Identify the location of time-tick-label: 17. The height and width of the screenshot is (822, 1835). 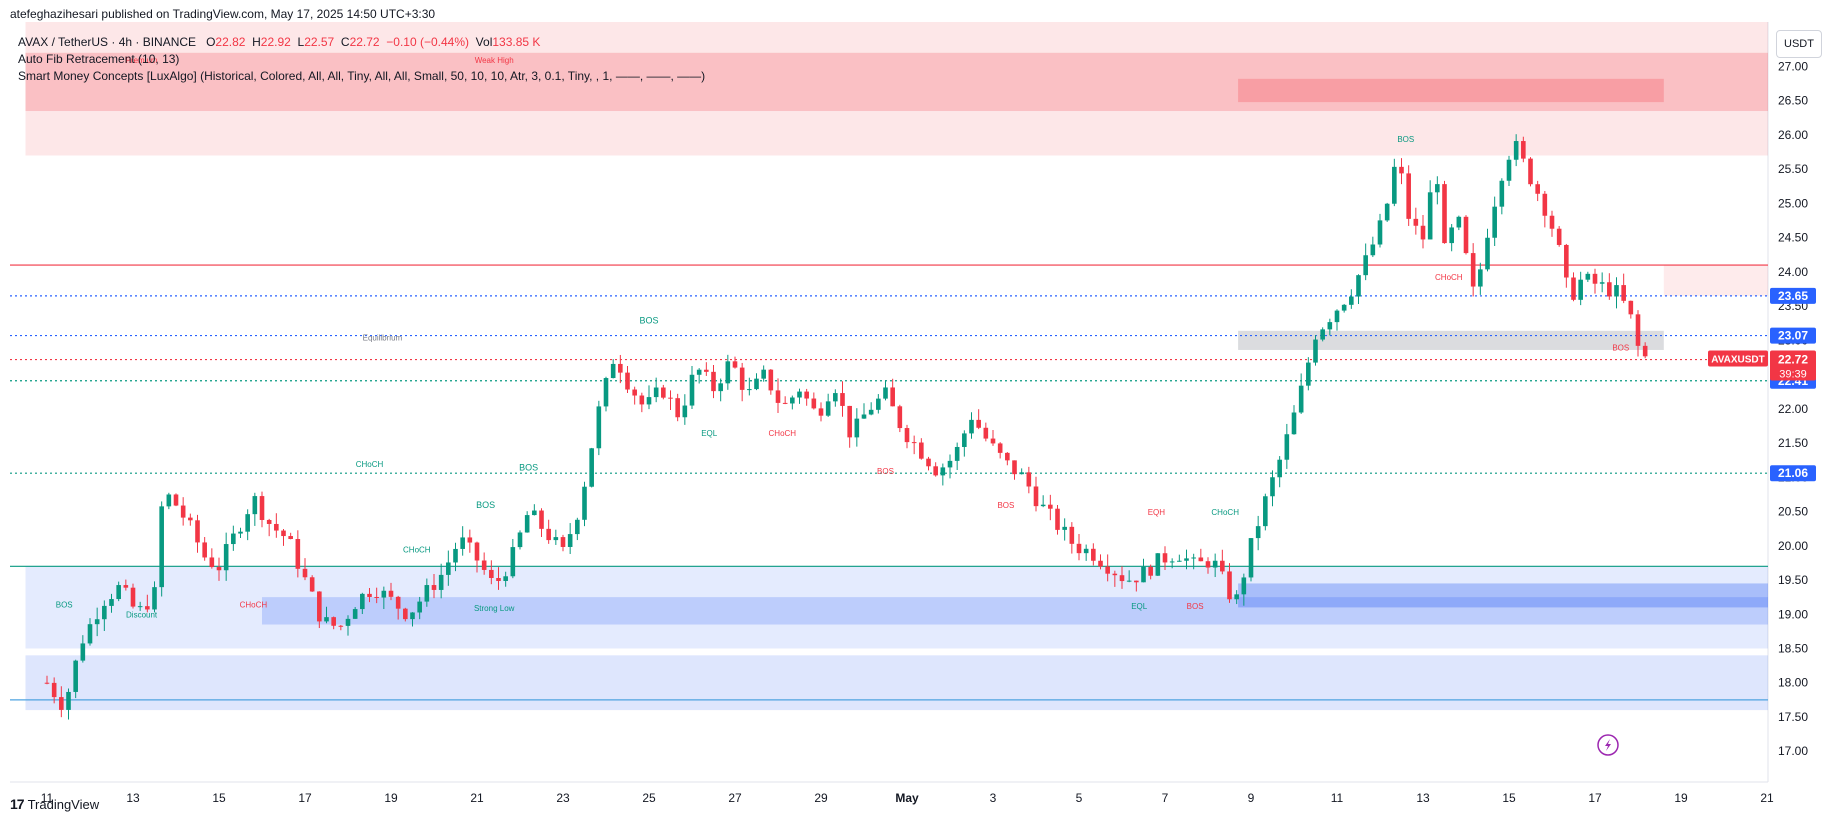
(305, 798).